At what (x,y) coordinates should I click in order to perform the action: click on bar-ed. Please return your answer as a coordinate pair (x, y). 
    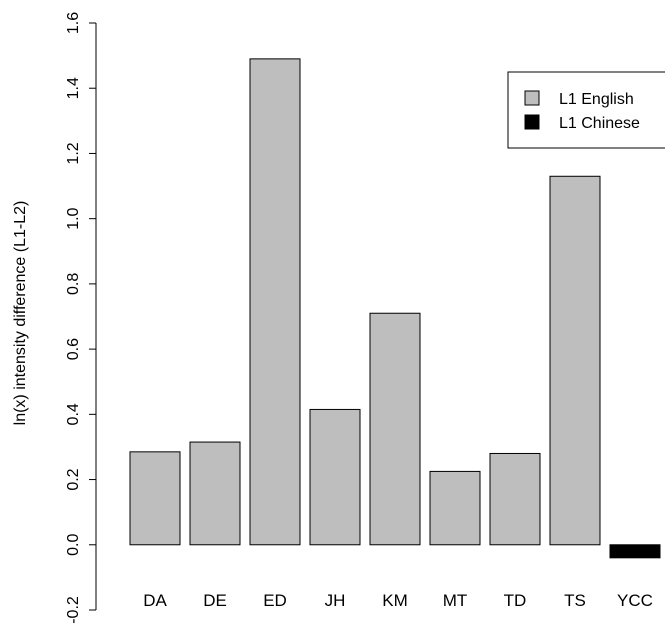
    Looking at the image, I should click on (275, 302).